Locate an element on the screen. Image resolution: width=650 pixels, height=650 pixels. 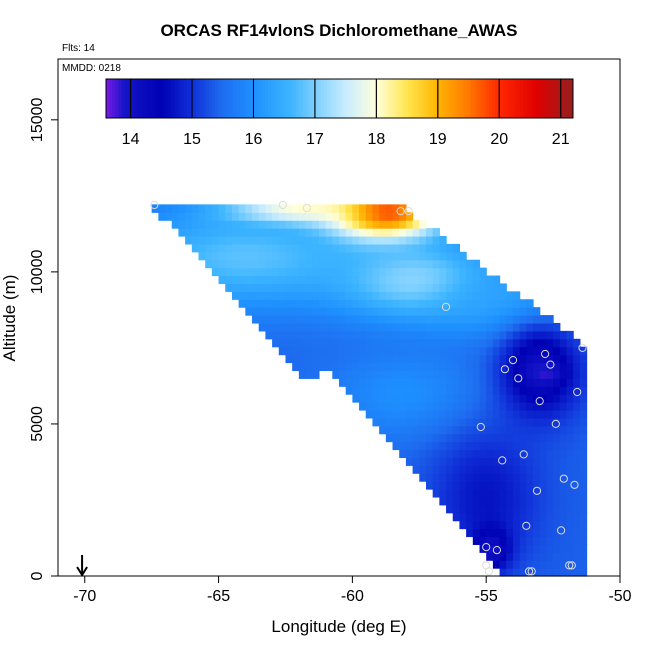
colorbar-tick-label: 19 is located at coordinates (438, 139).